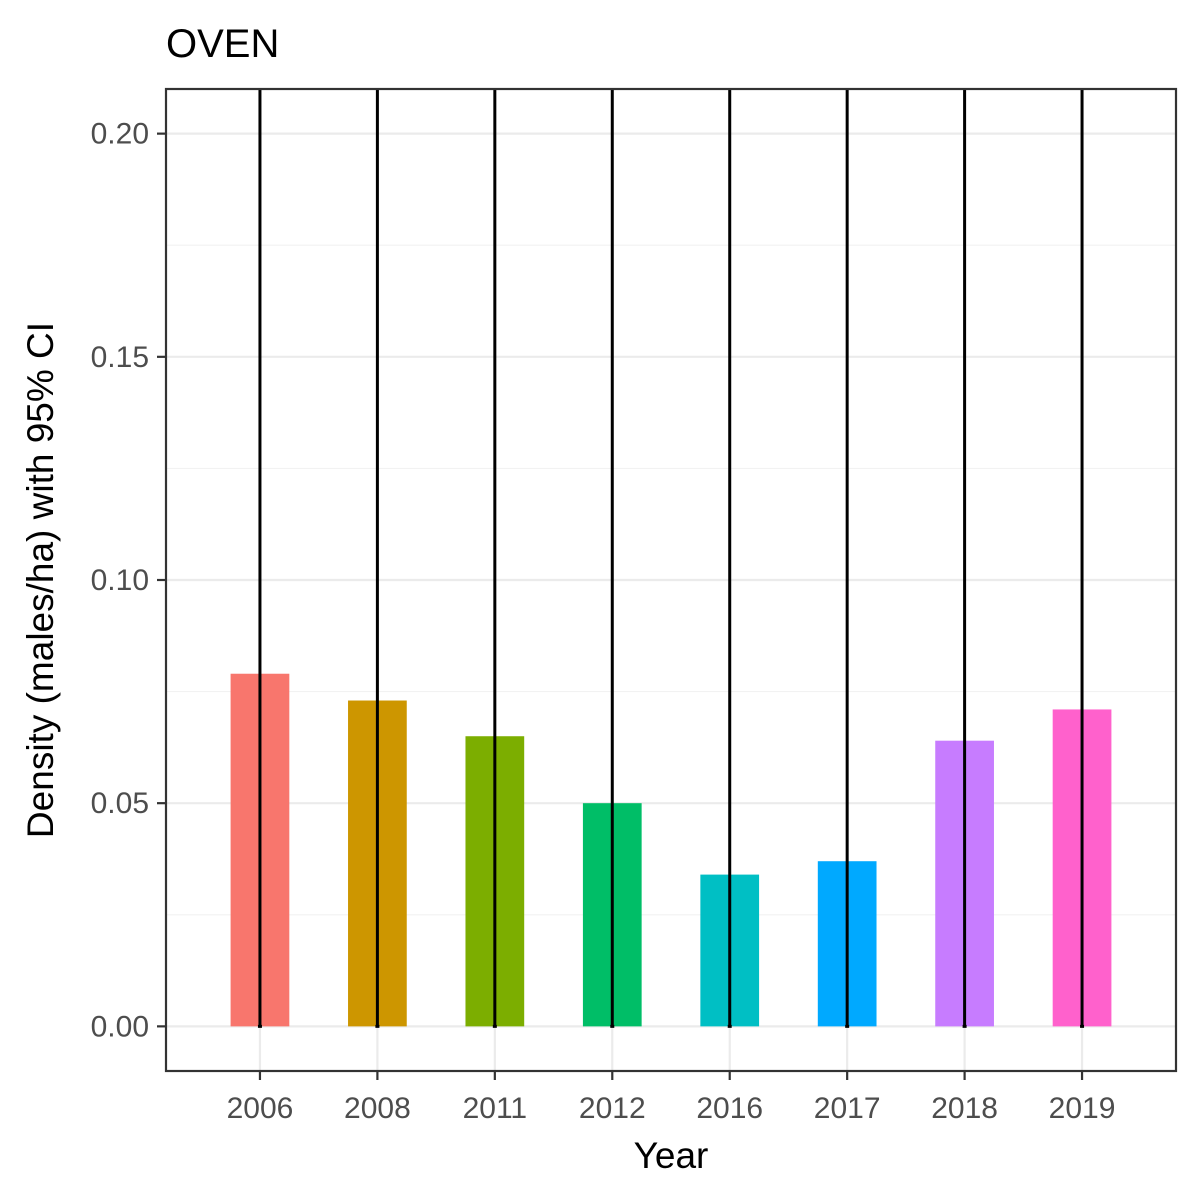 This screenshot has height=1200, width=1200. Describe the element at coordinates (260, 1108) in the screenshot. I see `x-tick-label-2006: 2006` at that location.